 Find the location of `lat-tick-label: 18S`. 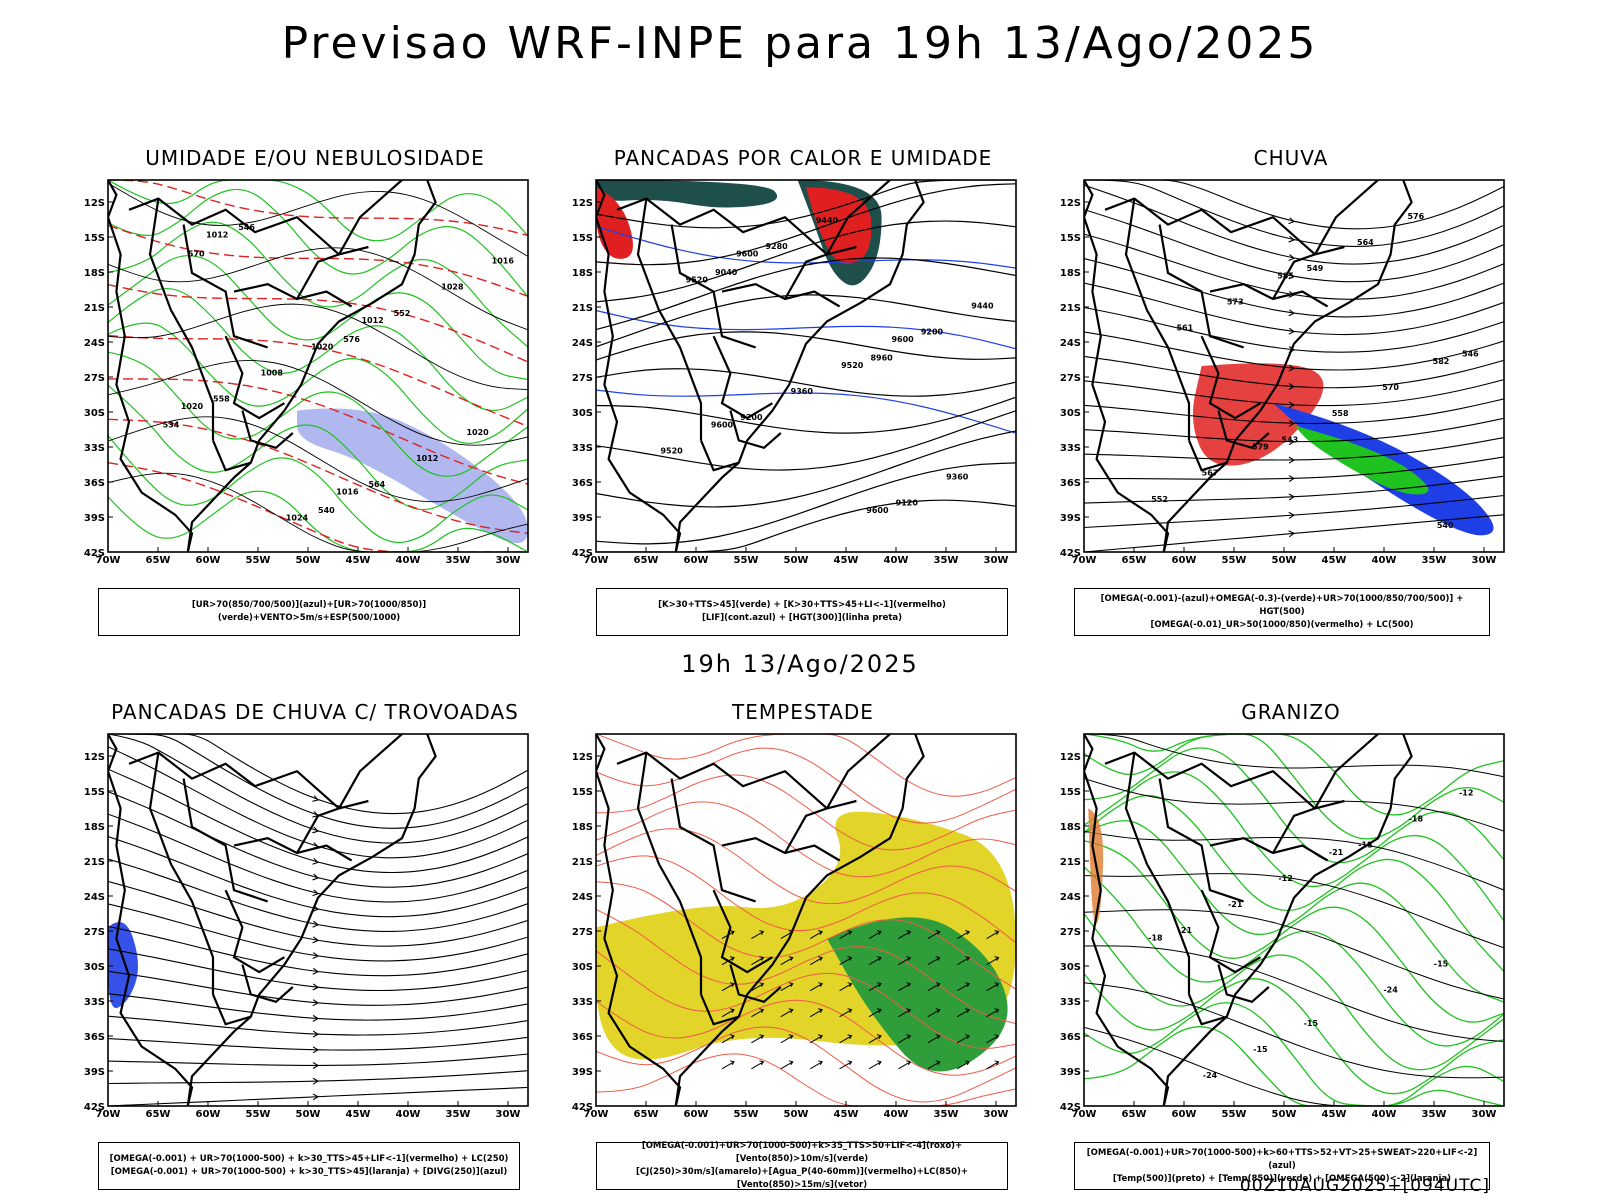

lat-tick-label: 18S is located at coordinates (94, 827).